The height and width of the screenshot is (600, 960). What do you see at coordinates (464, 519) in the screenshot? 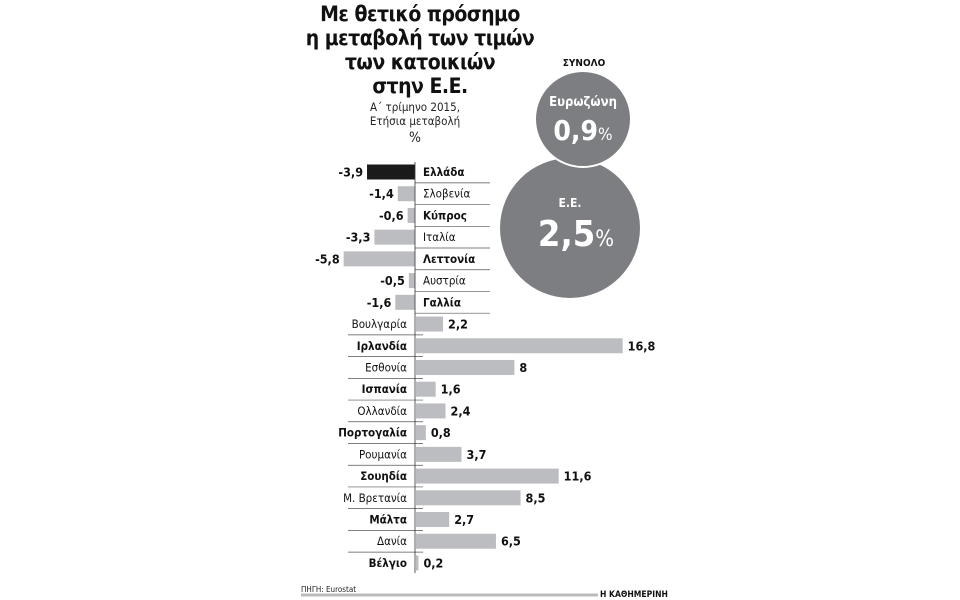
I see `value-label: 2,7` at bounding box center [464, 519].